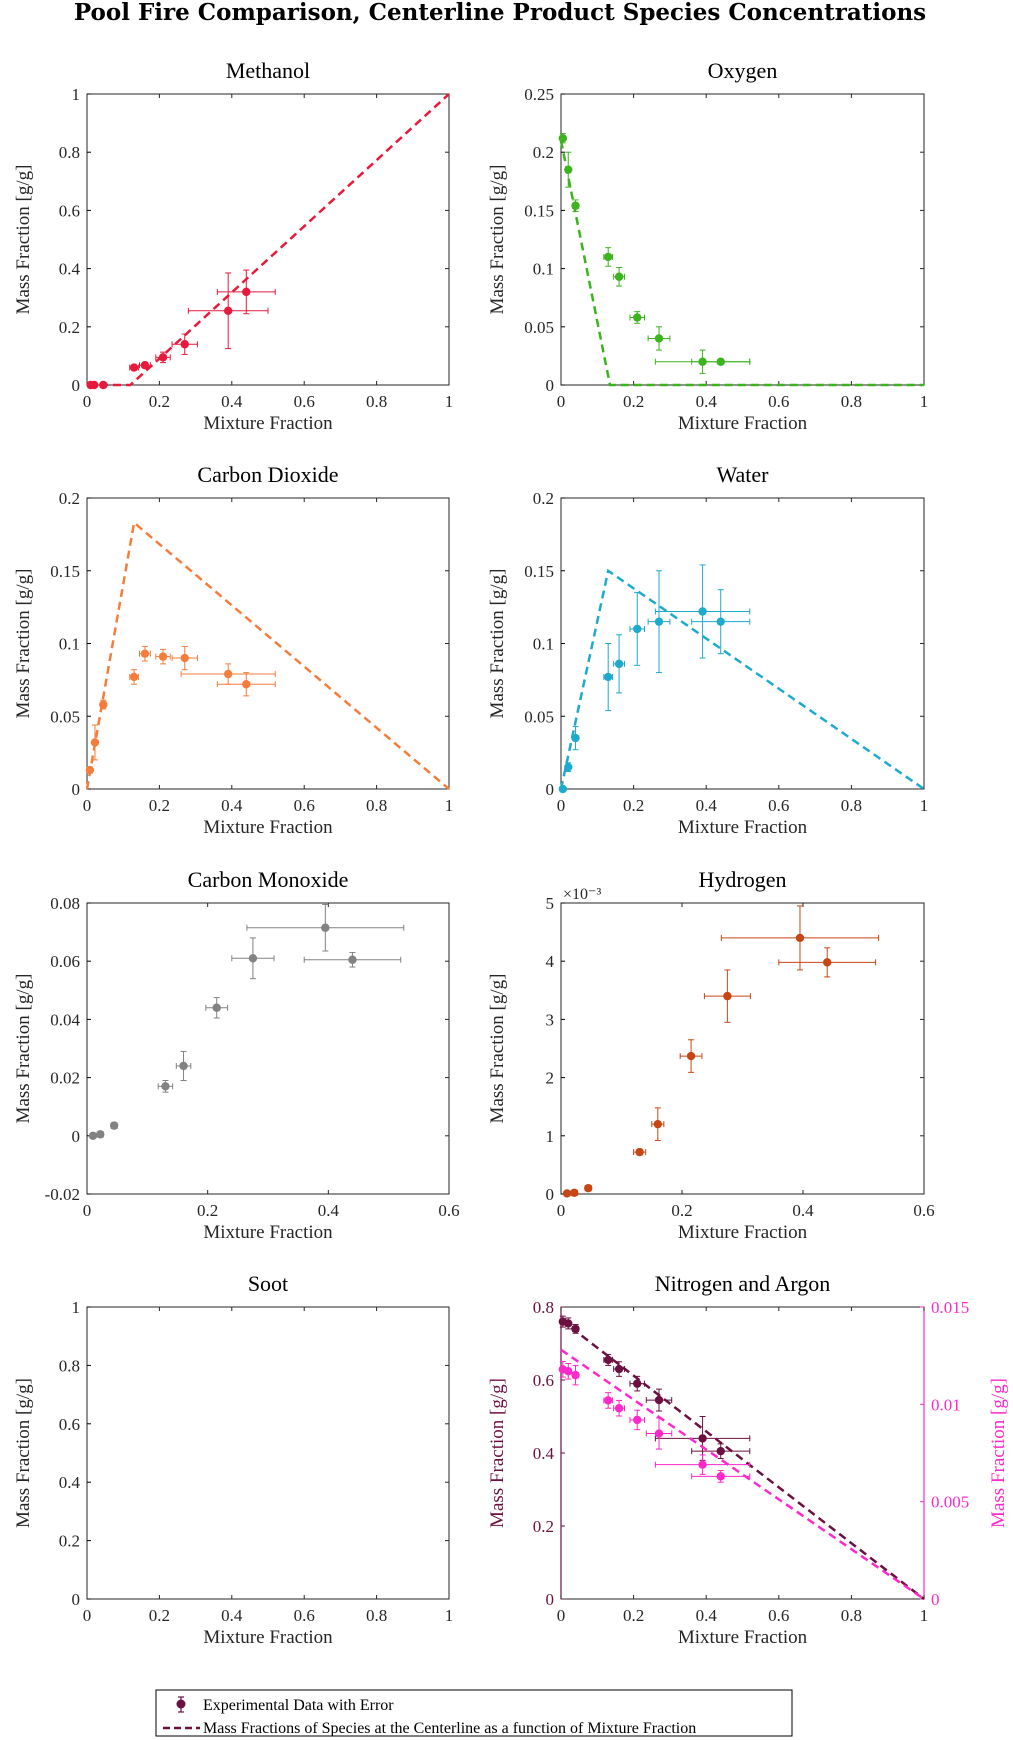 The image size is (1013, 1740). I want to click on y-axis-label-right: Mass Fraction [g/g], so click(998, 1453).